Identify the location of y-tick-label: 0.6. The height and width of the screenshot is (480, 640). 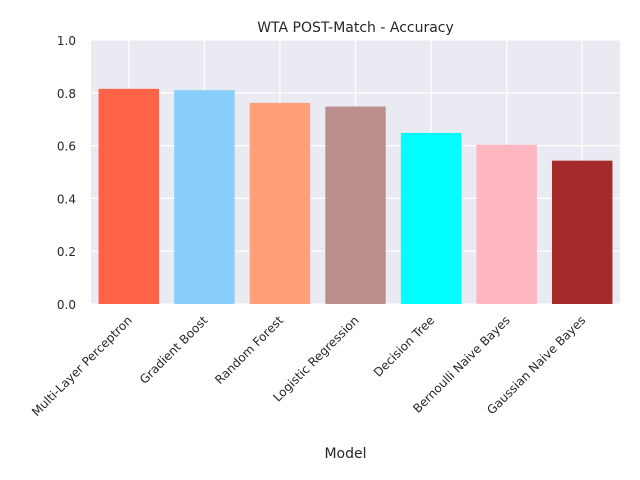
(66, 147).